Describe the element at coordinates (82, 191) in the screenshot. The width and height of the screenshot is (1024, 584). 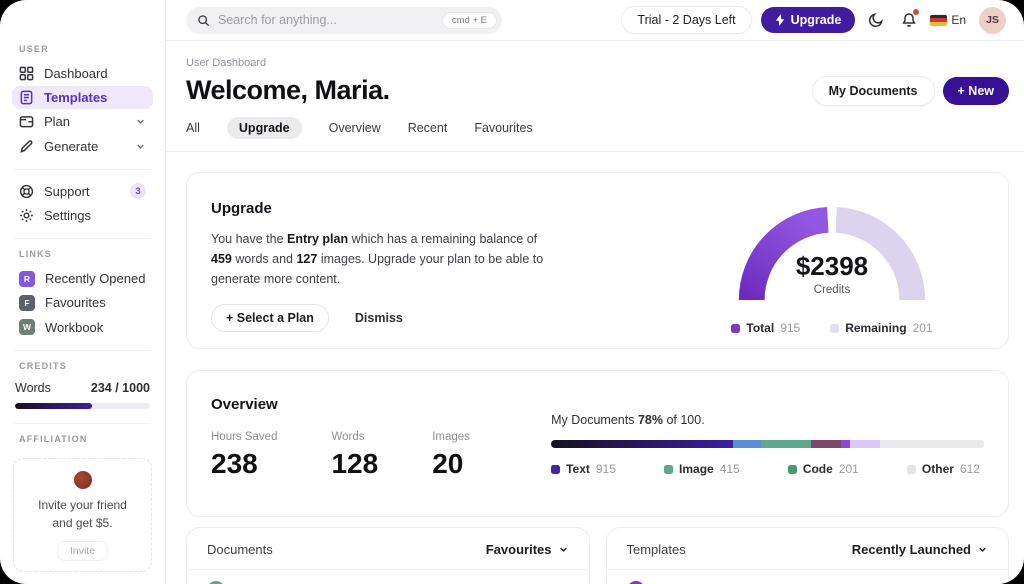
I see `sidebar-item-support: Support 3` at that location.